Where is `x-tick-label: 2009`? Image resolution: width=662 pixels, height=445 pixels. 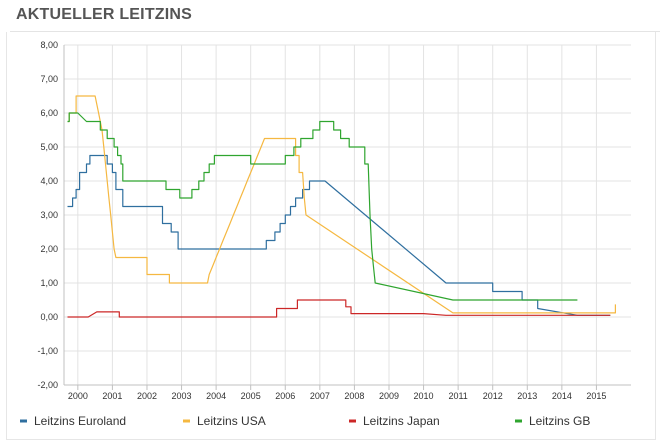 x-tick-label: 2009 is located at coordinates (389, 396).